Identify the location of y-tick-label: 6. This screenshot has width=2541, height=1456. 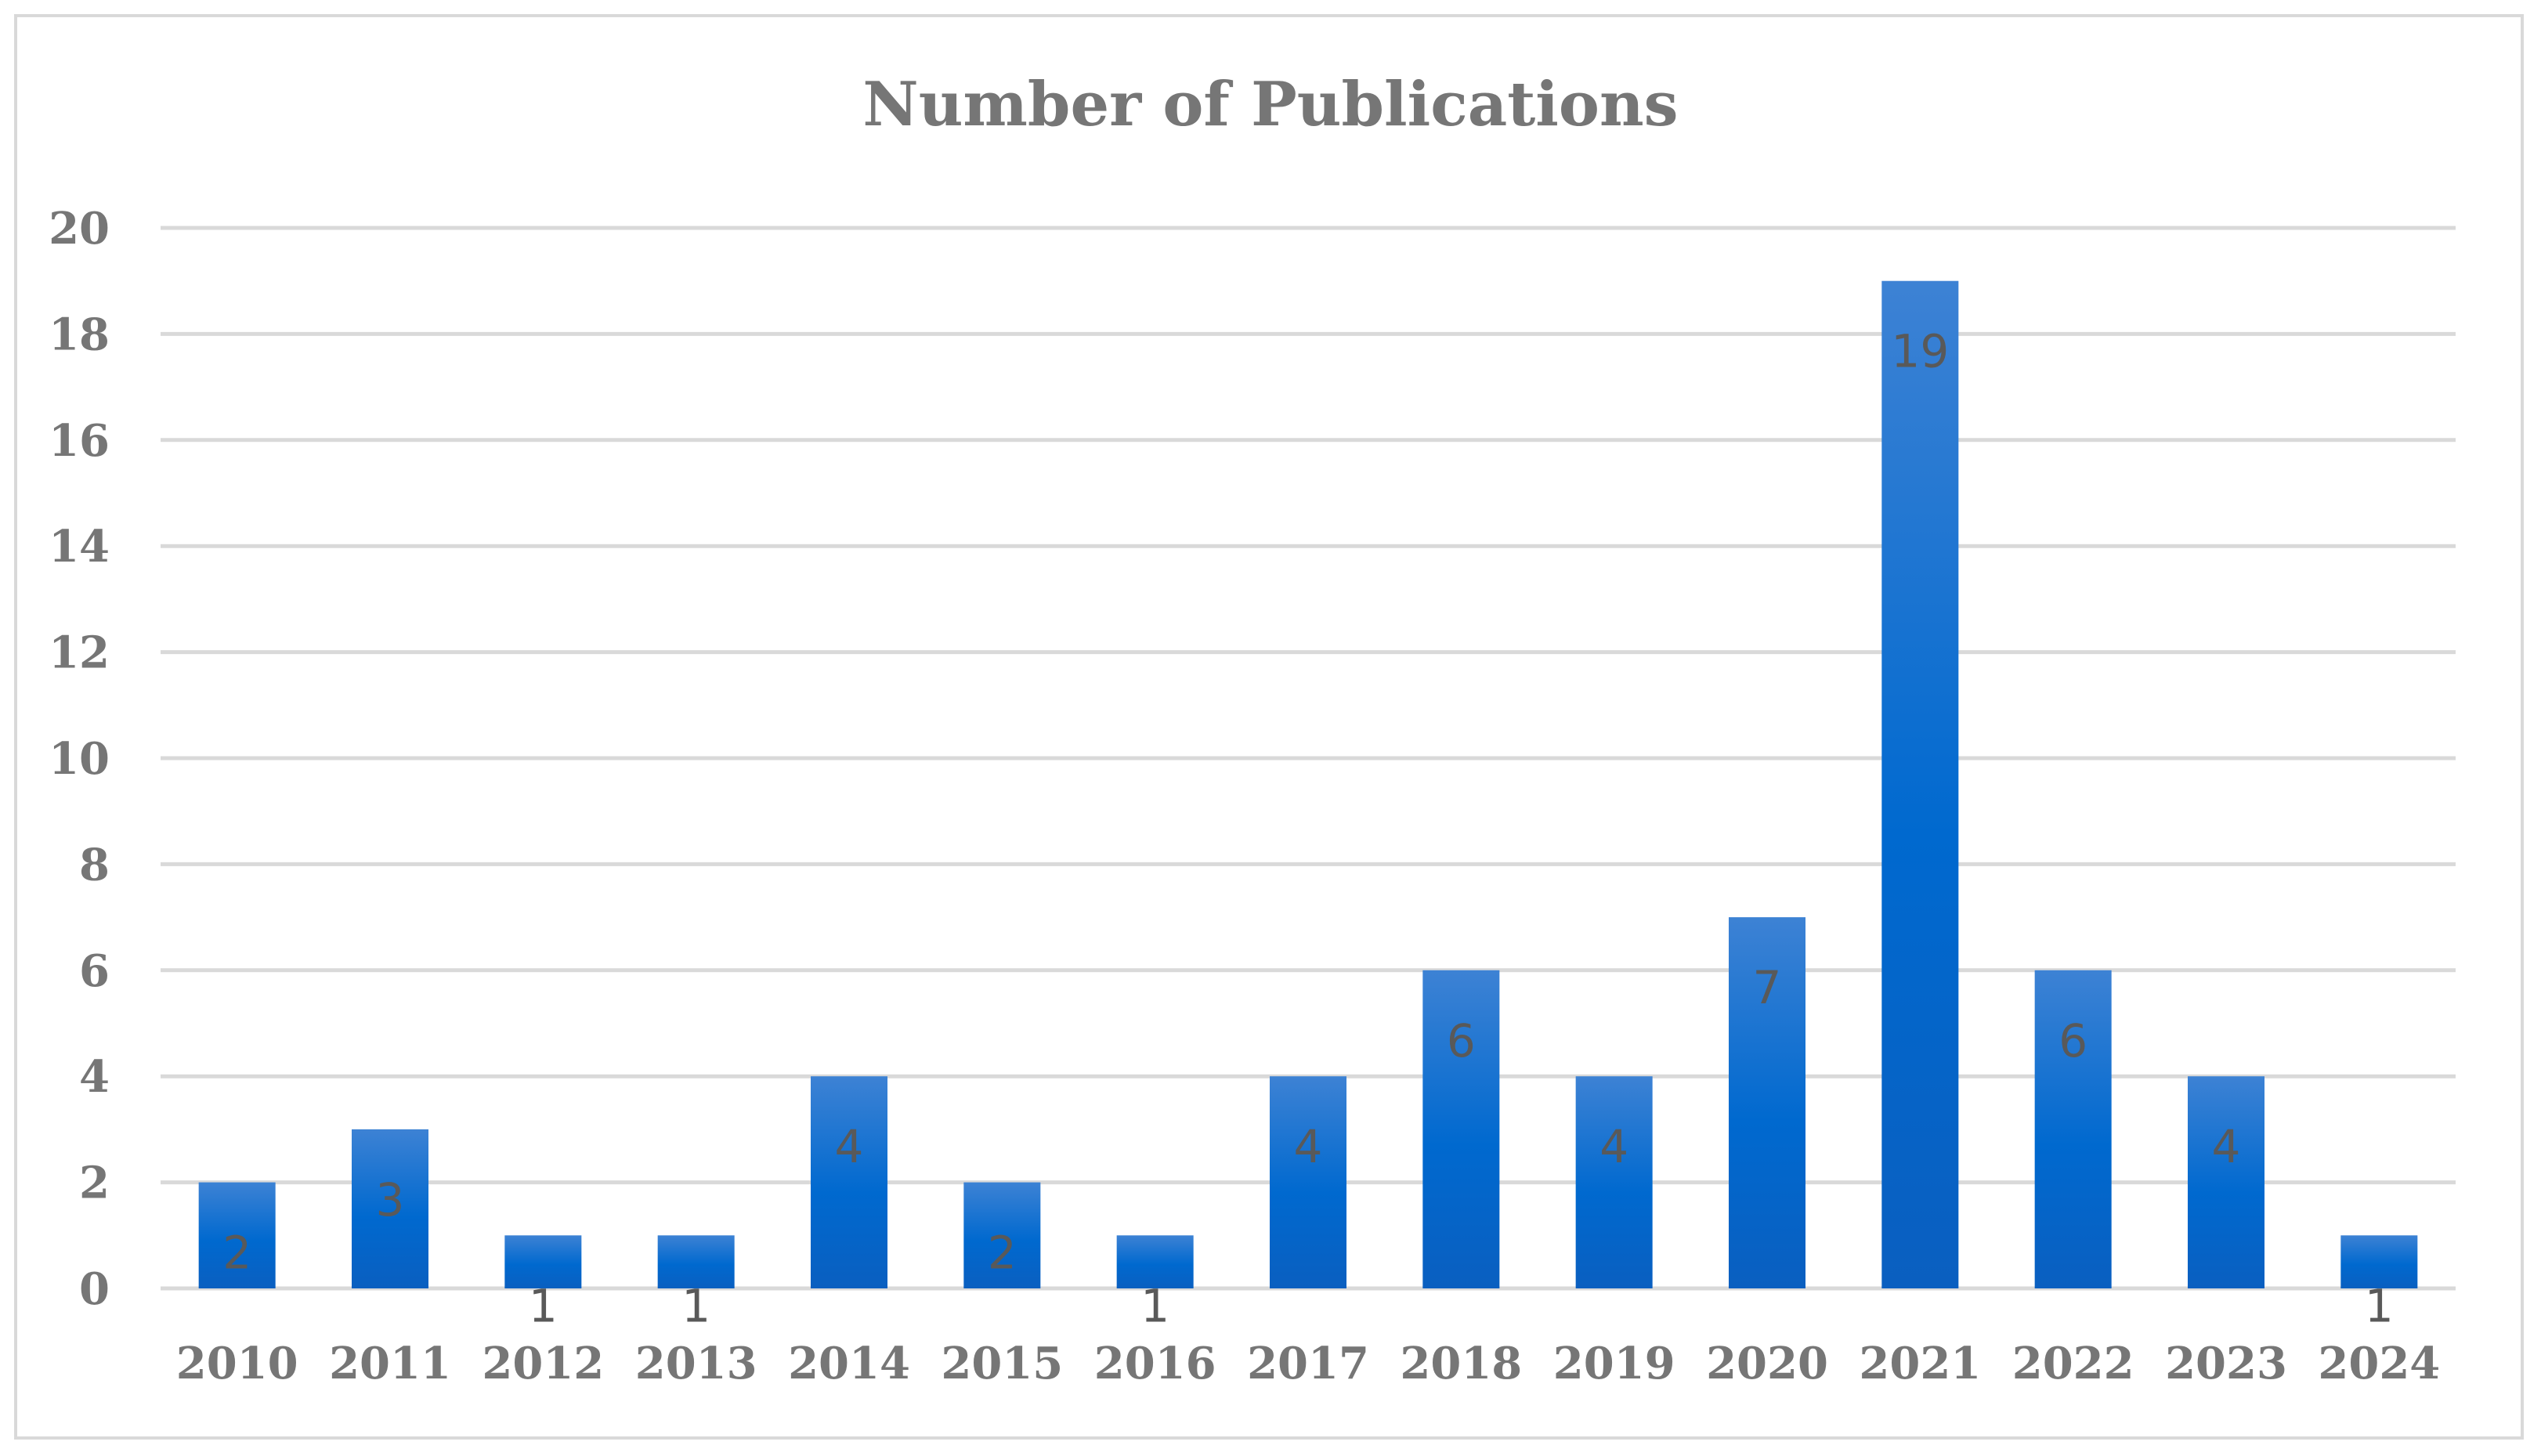
(94, 971).